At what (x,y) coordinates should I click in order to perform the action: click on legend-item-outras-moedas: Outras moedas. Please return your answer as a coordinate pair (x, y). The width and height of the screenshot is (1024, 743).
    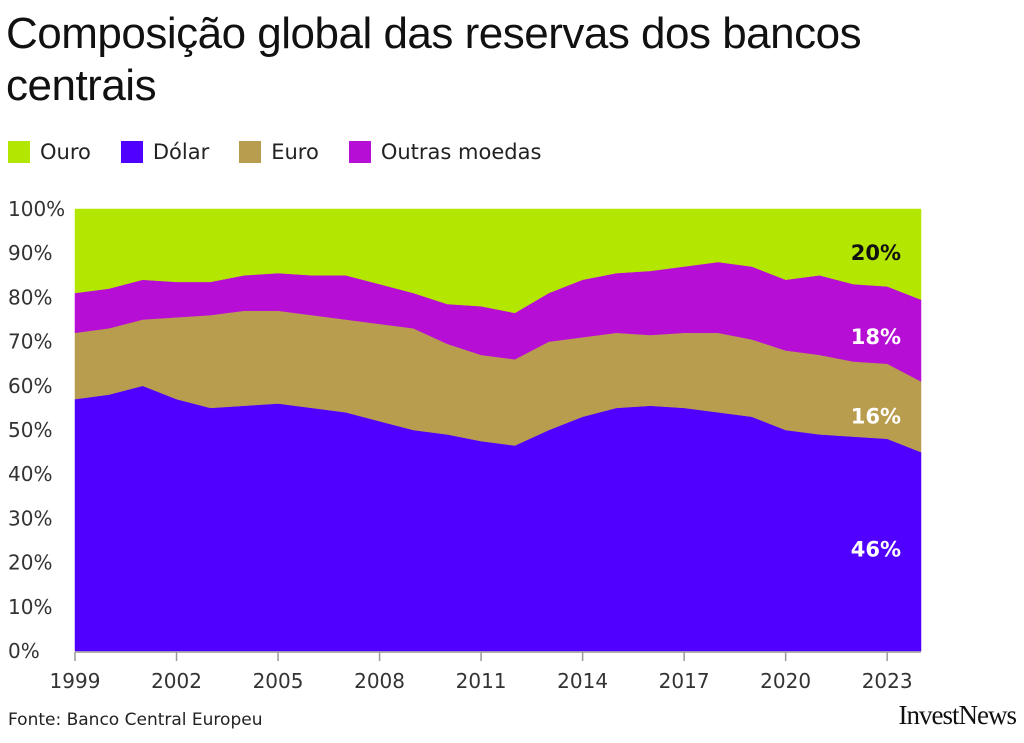
    Looking at the image, I should click on (445, 152).